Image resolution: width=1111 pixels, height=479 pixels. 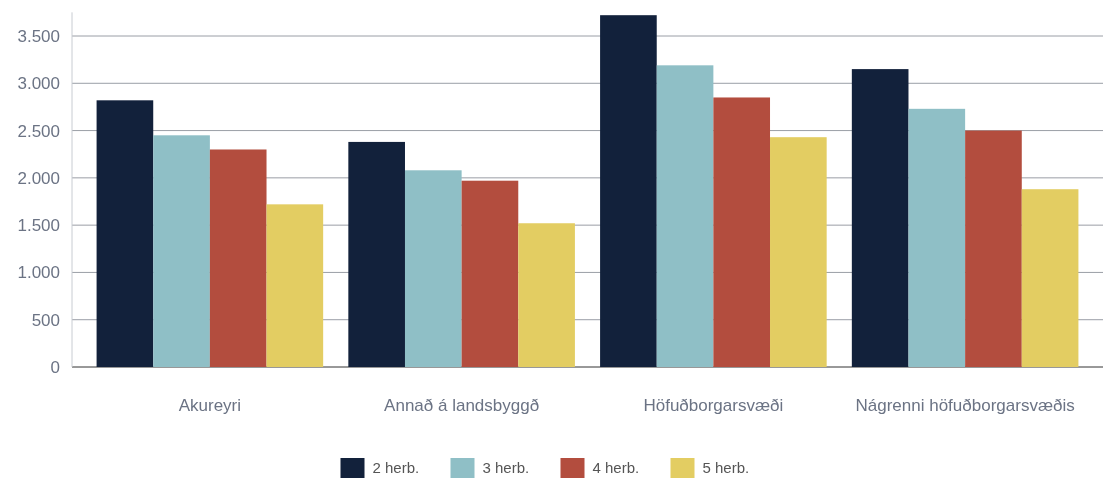 What do you see at coordinates (462, 405) in the screenshot?
I see `x-tick-label: Annað á landsbyggð` at bounding box center [462, 405].